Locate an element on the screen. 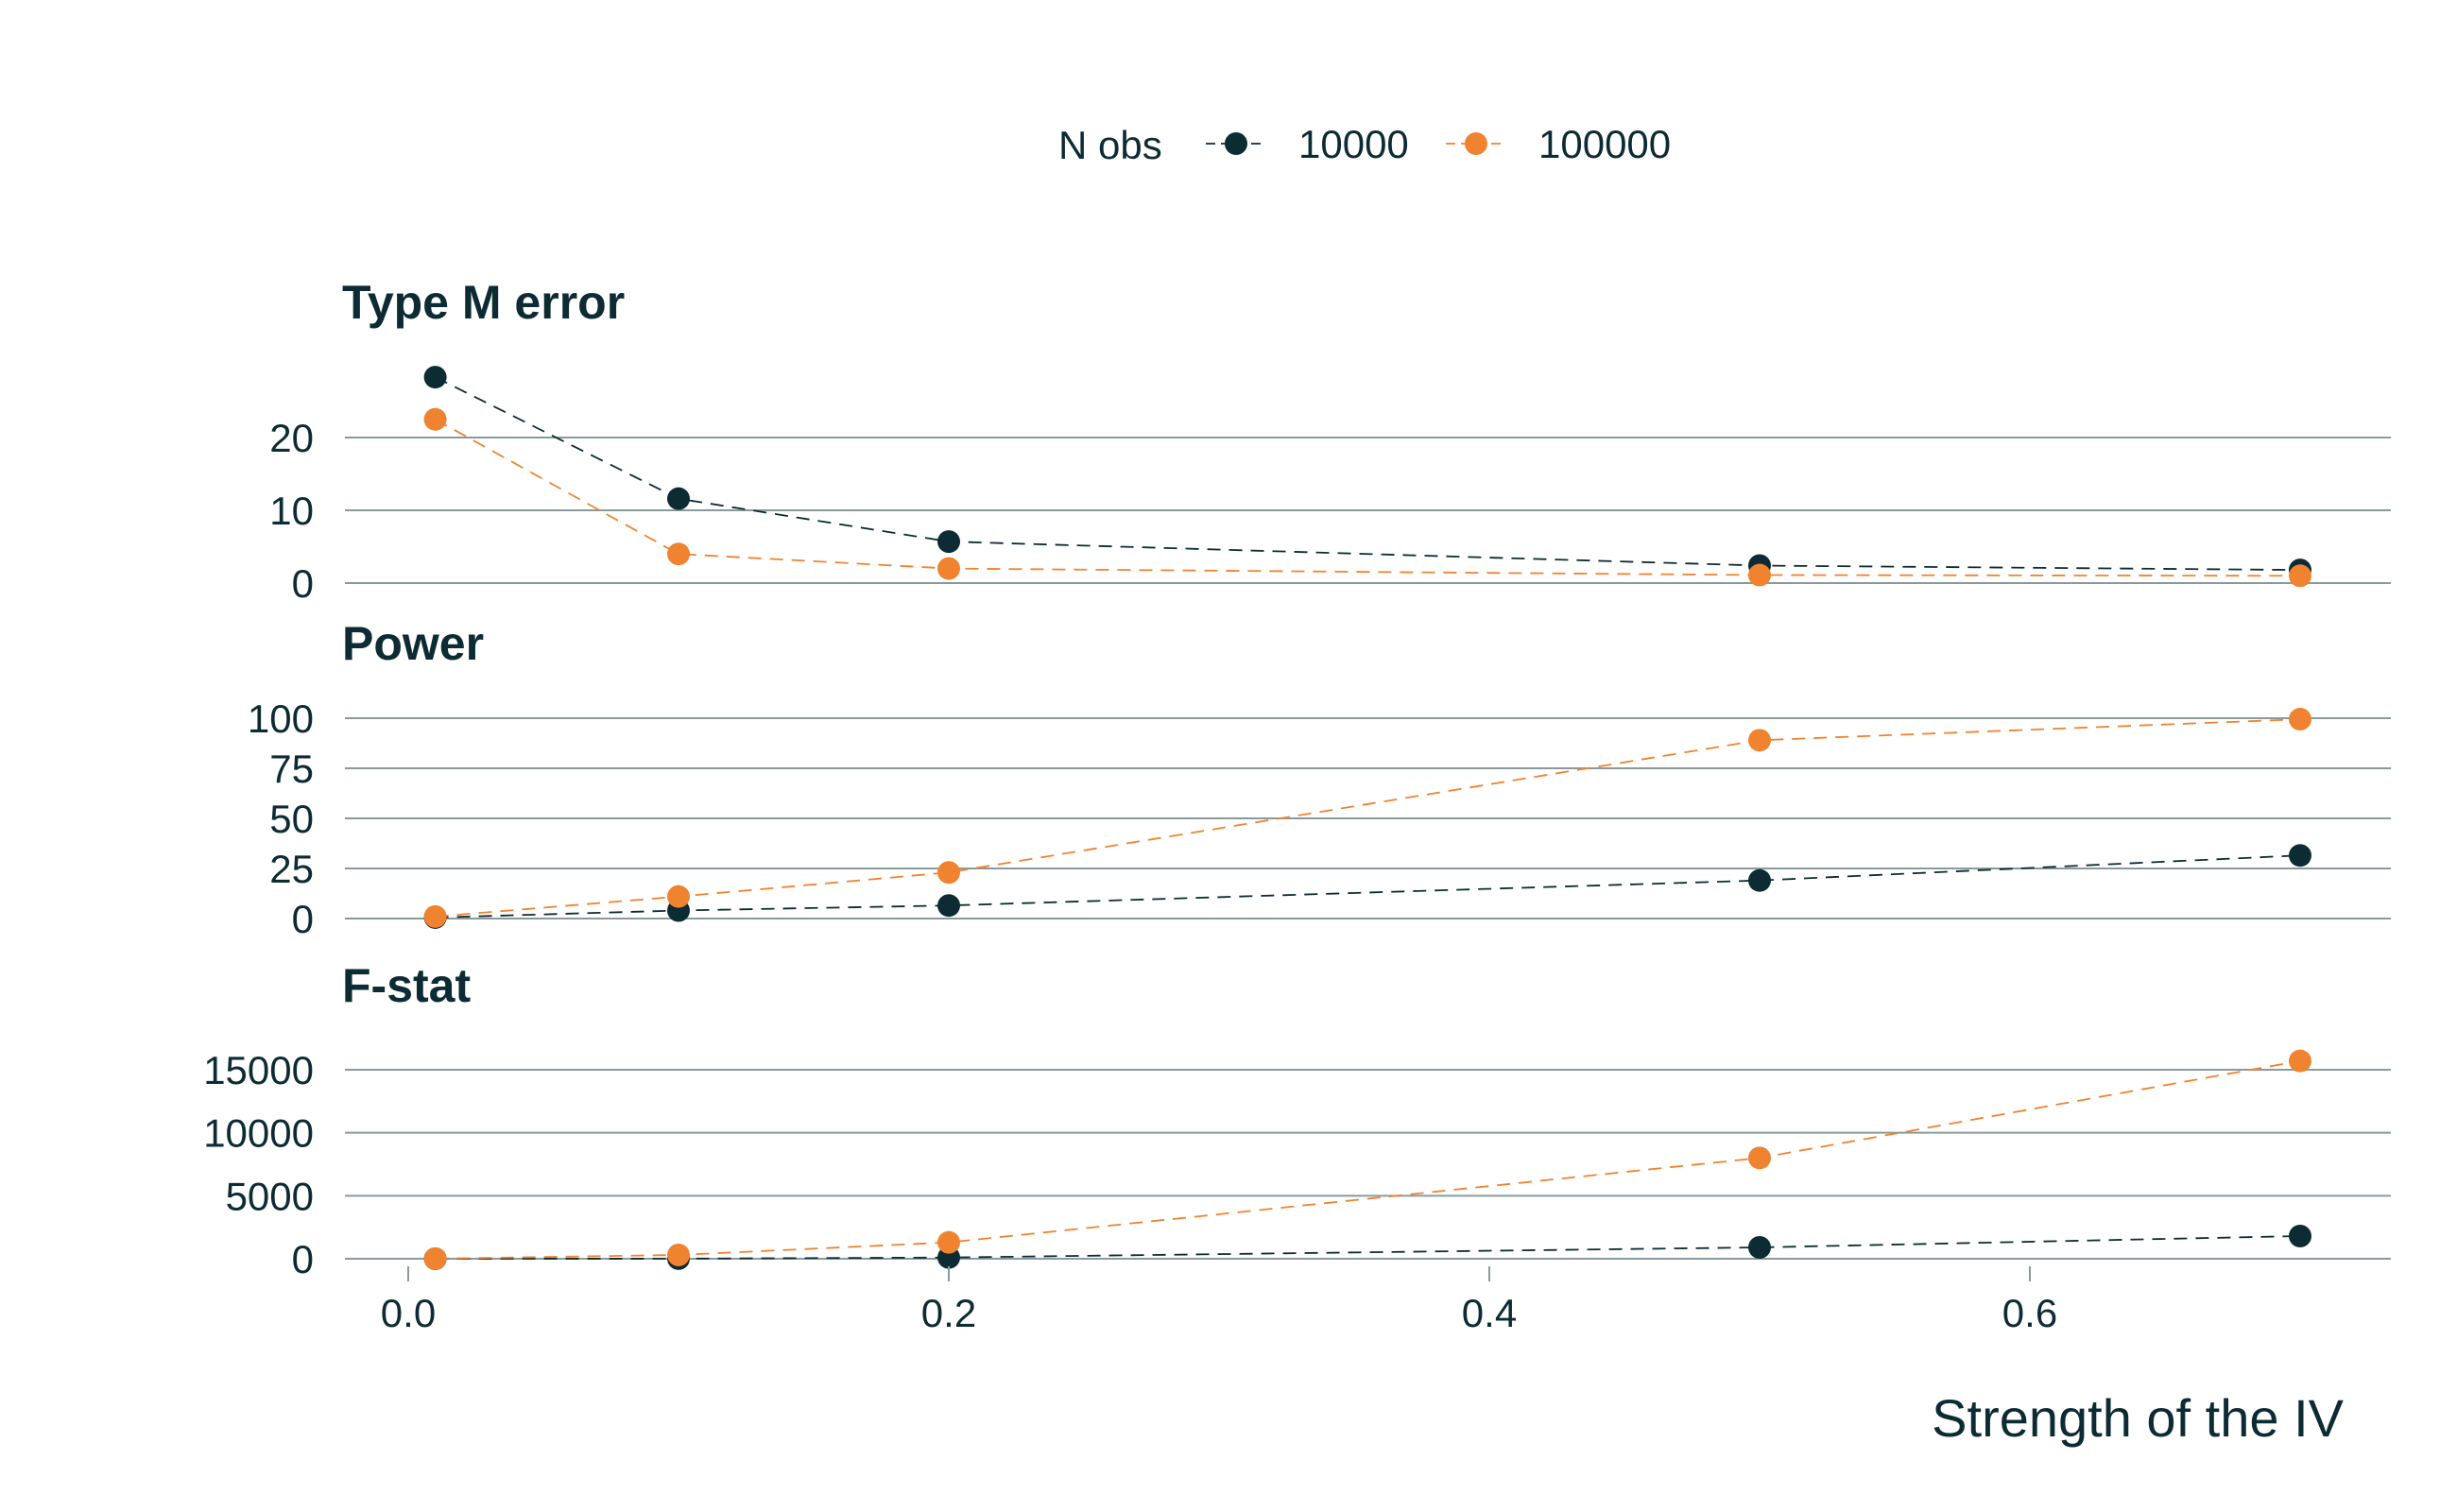 Image resolution: width=2457 pixels, height=1512 pixels. x-tick-label: 0.2 is located at coordinates (948, 1313).